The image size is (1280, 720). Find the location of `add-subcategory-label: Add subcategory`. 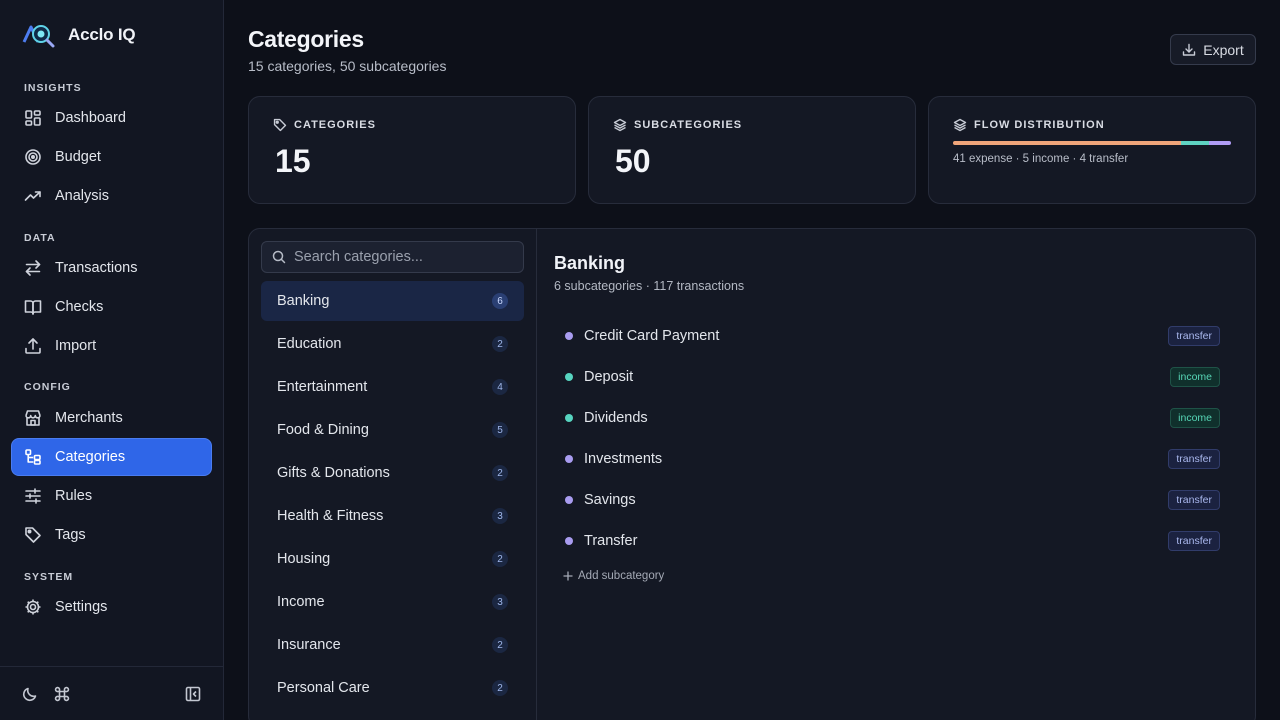

add-subcategory-label: Add subcategory is located at coordinates (621, 576).